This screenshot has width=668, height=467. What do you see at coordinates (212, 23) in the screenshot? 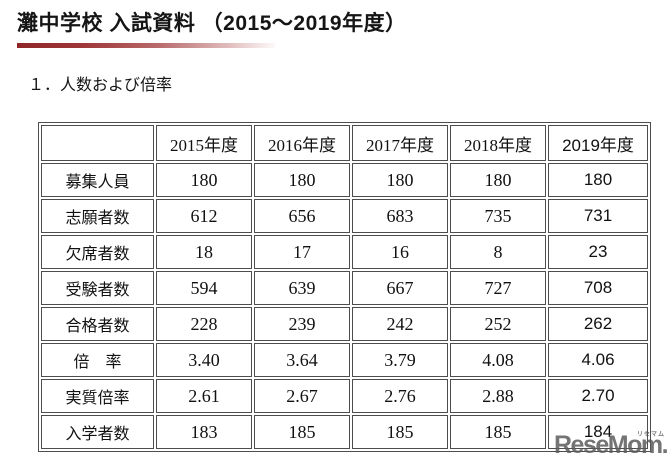
I see `page-title: 灘中学校 入試資料 （2015～2019年度）` at bounding box center [212, 23].